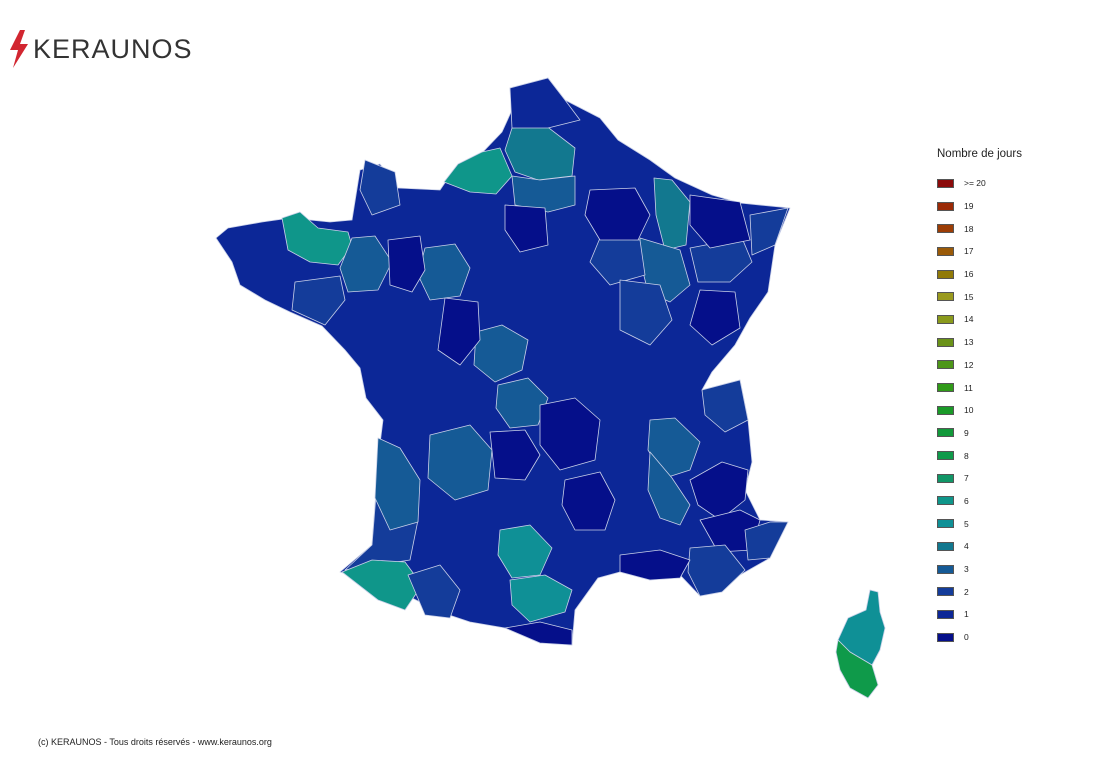 This screenshot has width=1098, height=777. Describe the element at coordinates (966, 432) in the screenshot. I see `legend-label: 9` at that location.